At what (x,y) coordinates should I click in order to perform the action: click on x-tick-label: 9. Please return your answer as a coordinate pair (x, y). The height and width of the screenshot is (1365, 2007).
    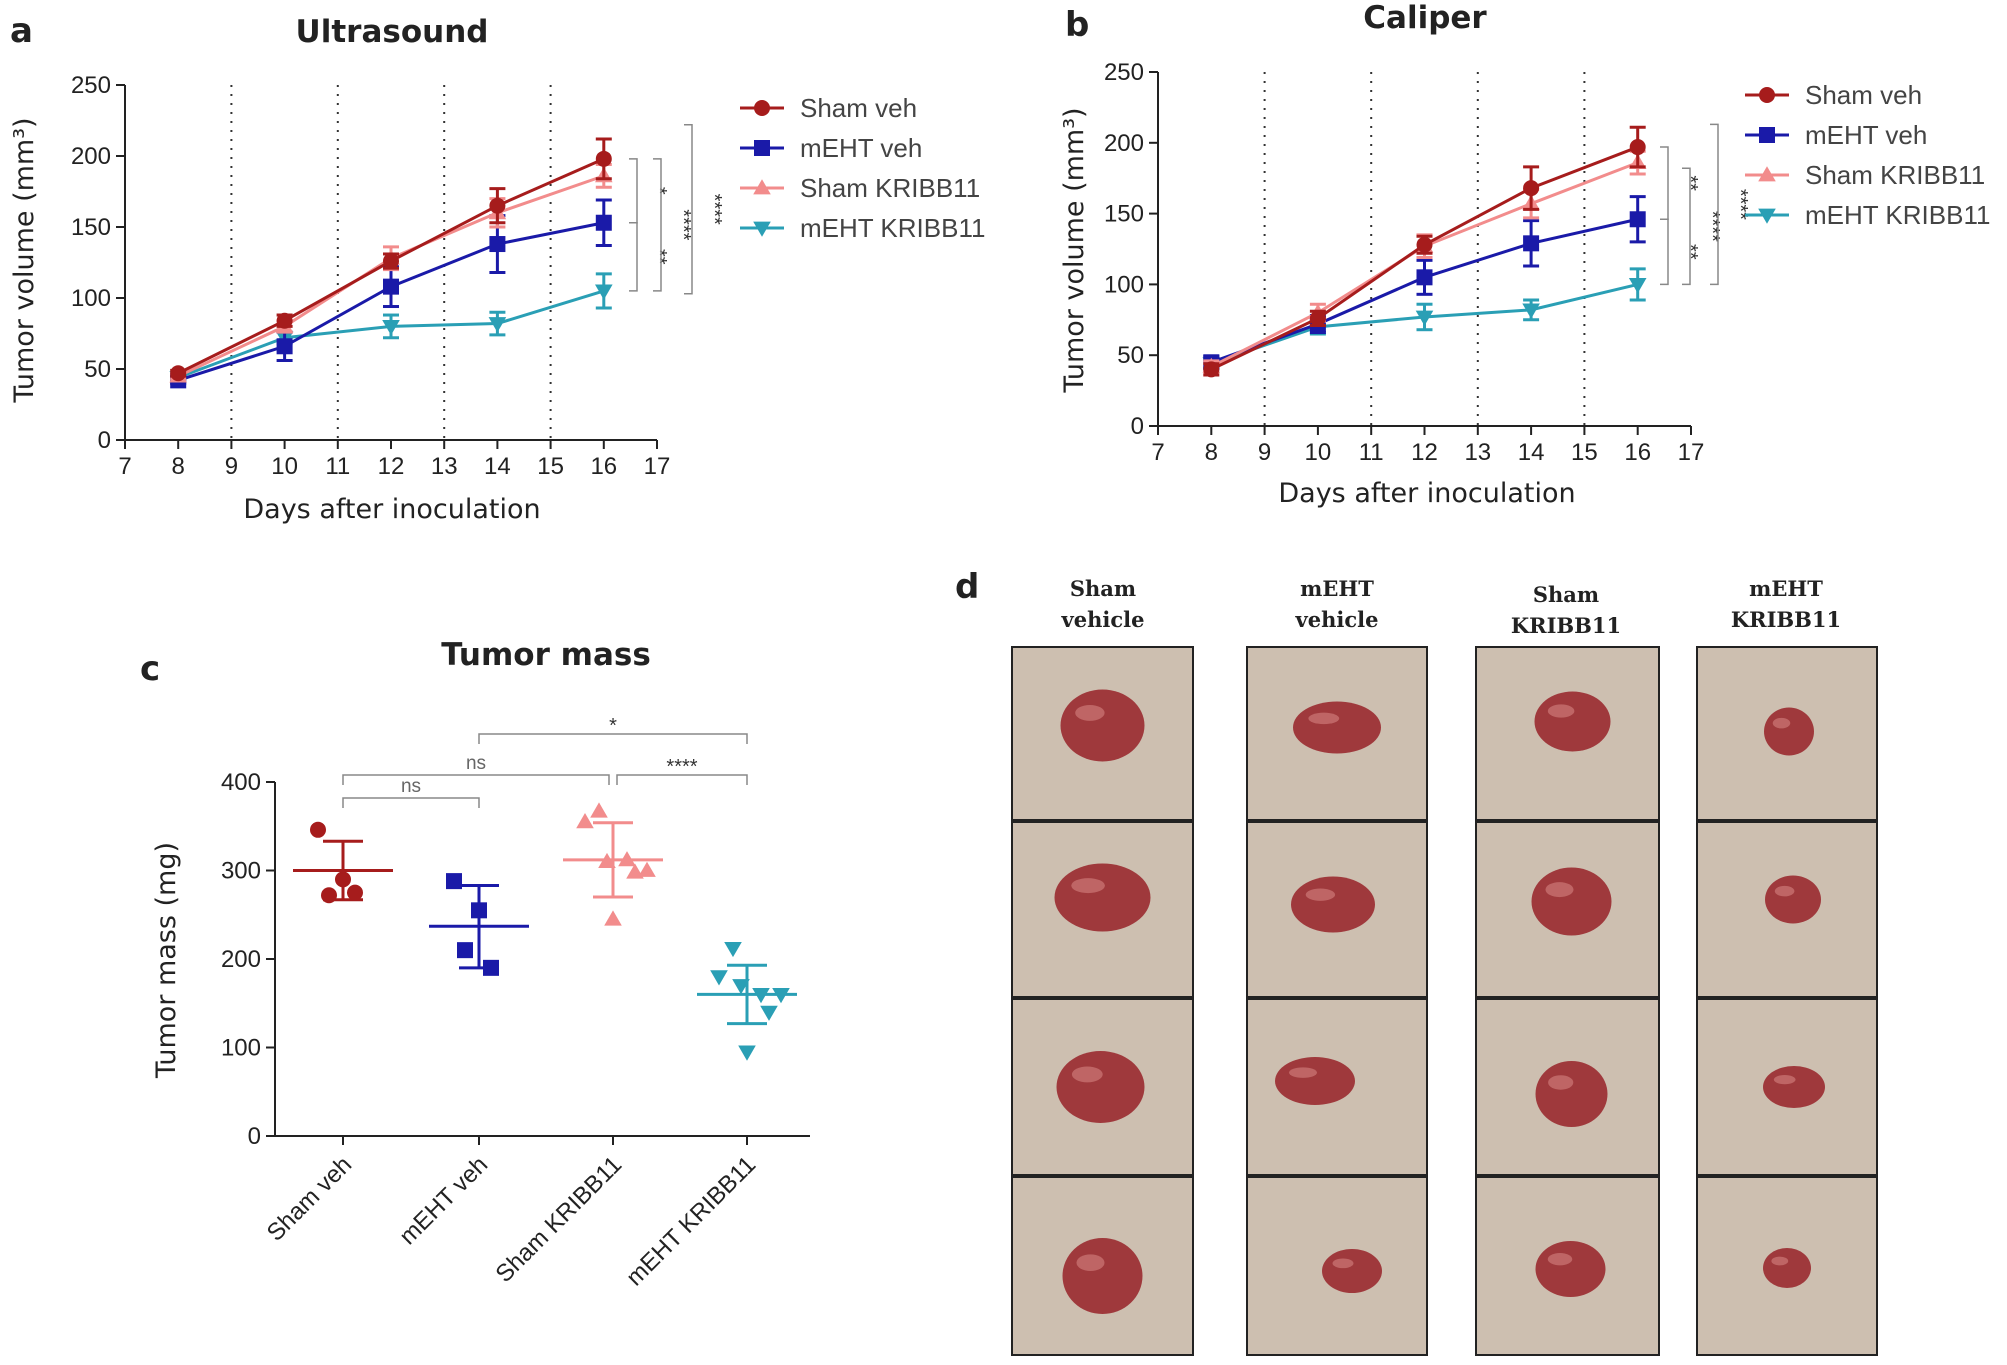
    Looking at the image, I should click on (231, 466).